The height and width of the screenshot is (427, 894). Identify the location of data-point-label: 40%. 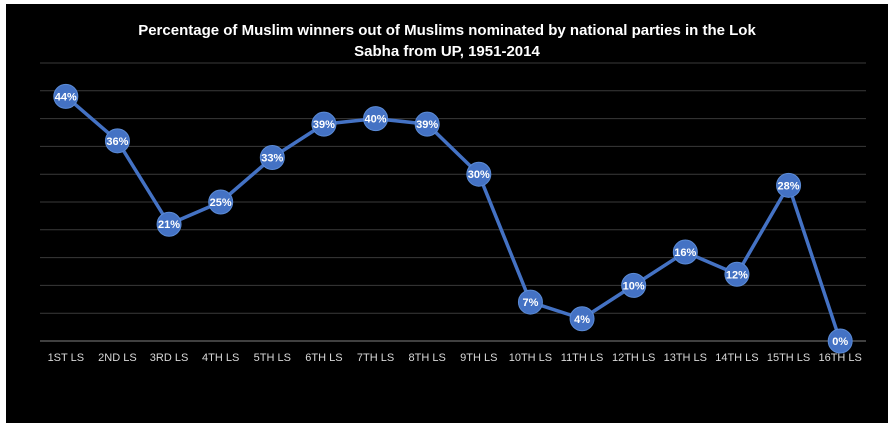
(376, 120).